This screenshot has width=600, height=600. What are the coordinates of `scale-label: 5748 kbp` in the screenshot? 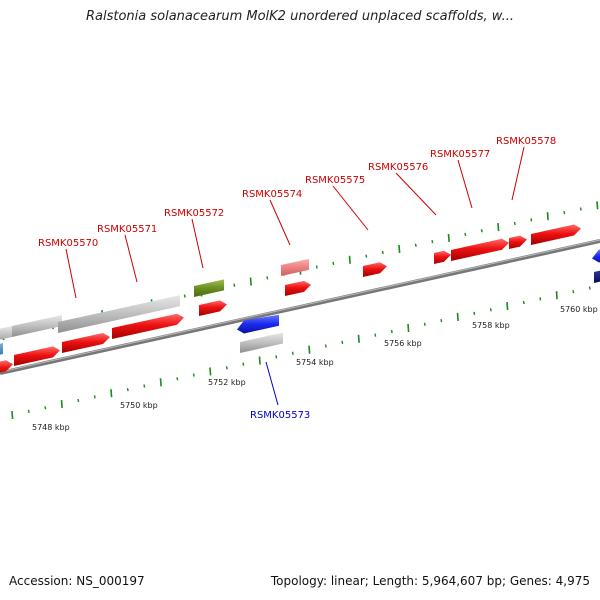 It's located at (51, 427).